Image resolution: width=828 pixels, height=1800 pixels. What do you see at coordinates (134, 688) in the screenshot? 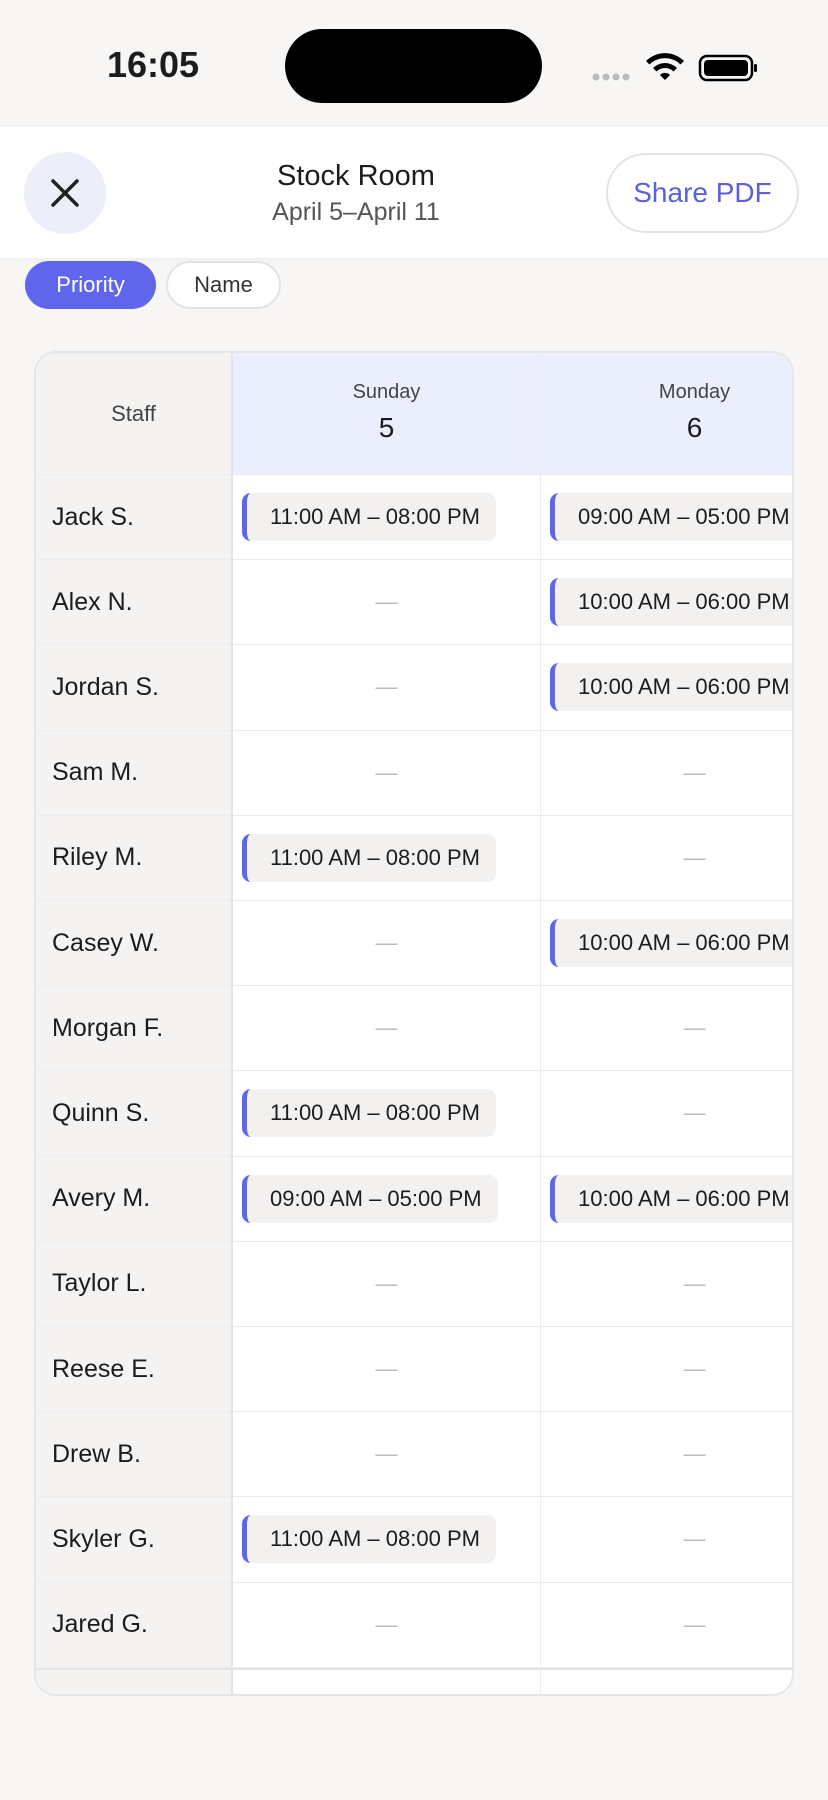
I see `staff-name: Jordan S.` at bounding box center [134, 688].